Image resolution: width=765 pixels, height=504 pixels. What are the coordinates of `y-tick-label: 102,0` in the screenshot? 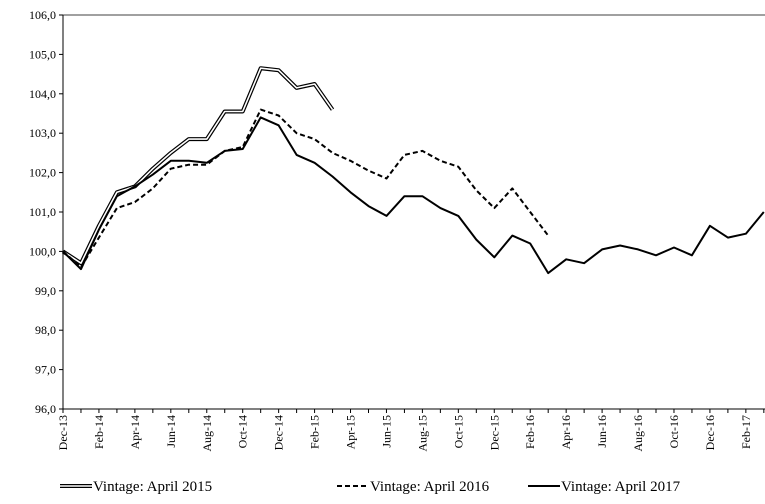 It's located at (42, 173).